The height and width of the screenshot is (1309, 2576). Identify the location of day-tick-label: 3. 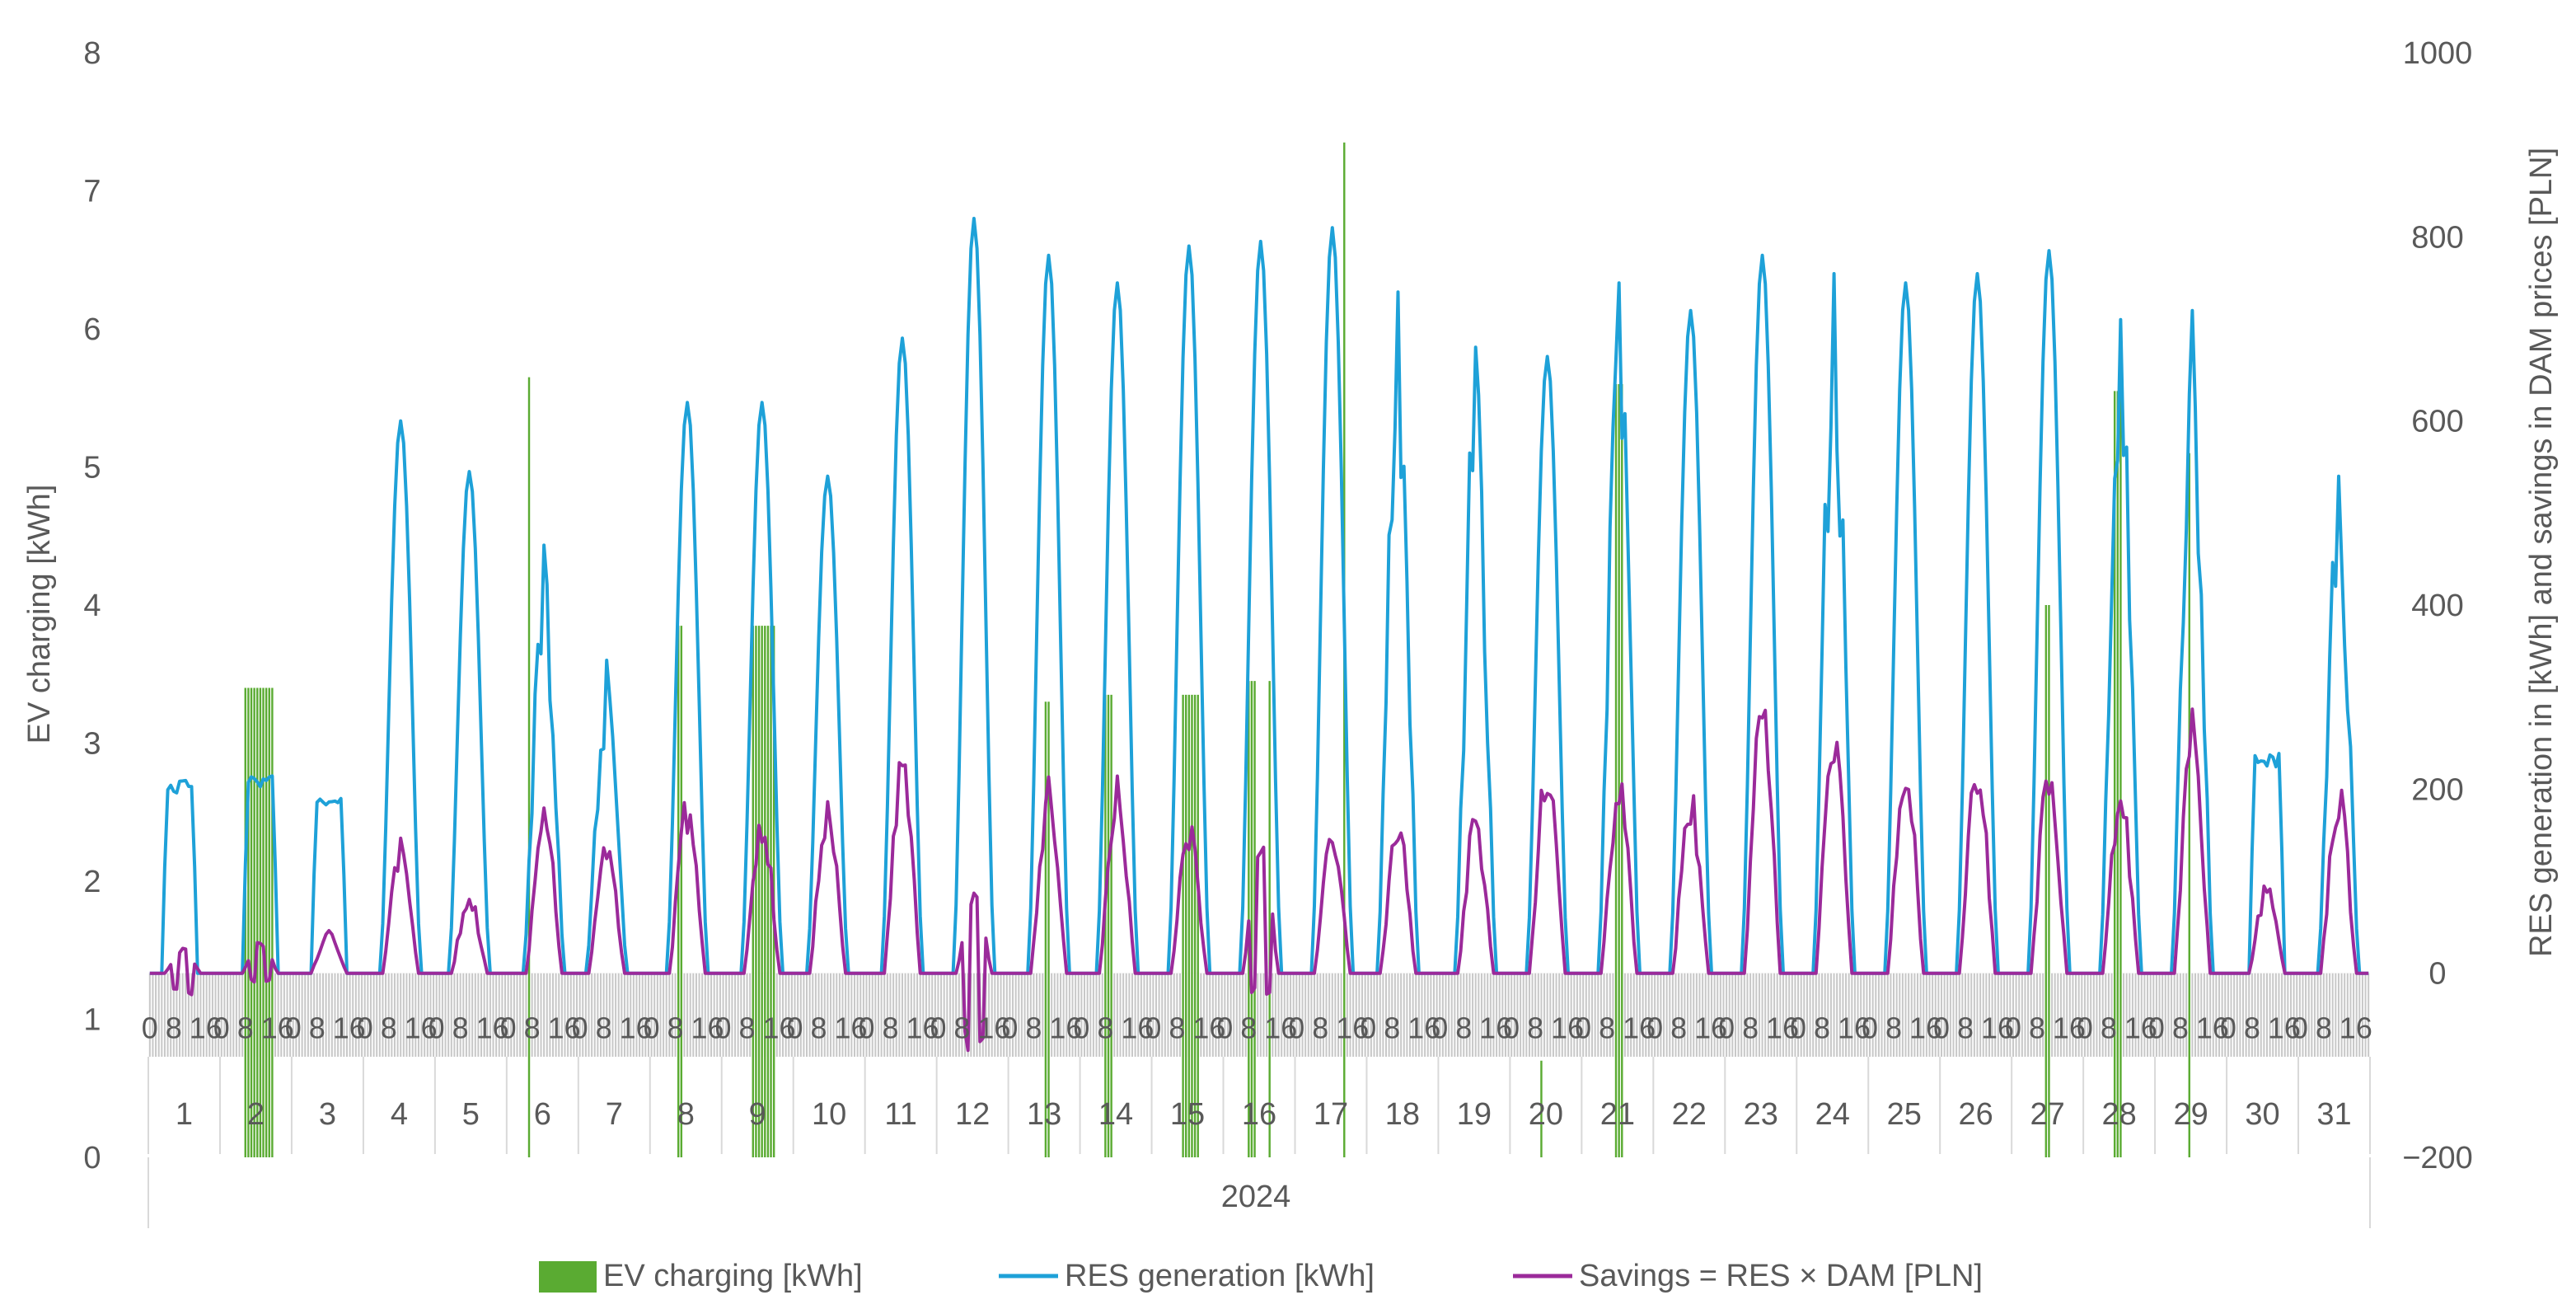
(327, 1114).